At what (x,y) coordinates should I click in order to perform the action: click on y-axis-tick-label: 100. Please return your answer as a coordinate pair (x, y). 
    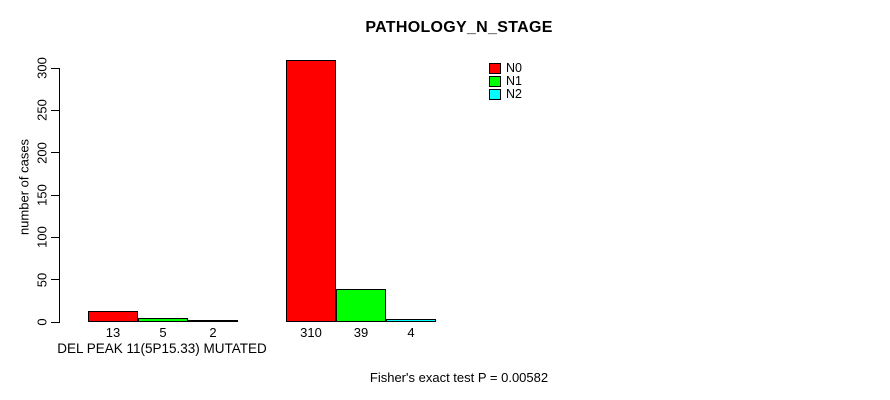
    Looking at the image, I should click on (42, 237).